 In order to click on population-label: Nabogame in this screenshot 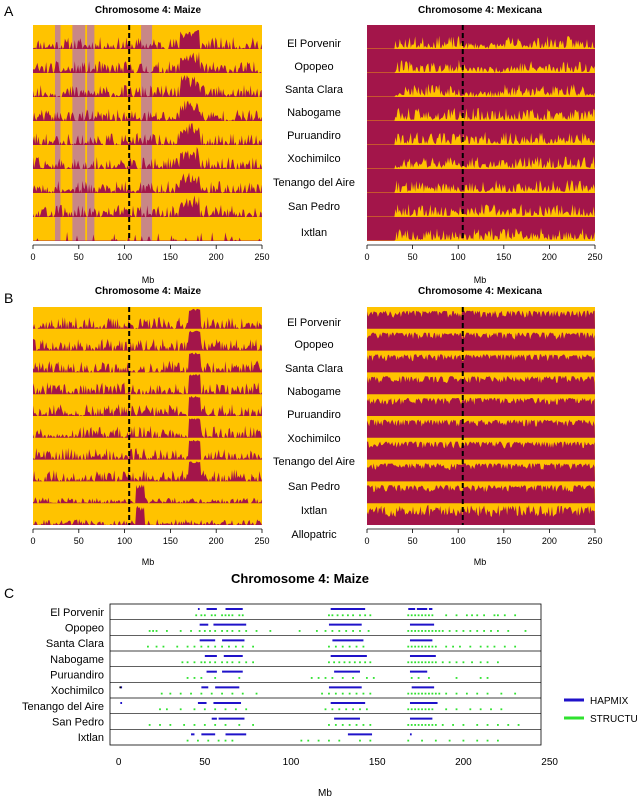, I will do `click(314, 392)`.